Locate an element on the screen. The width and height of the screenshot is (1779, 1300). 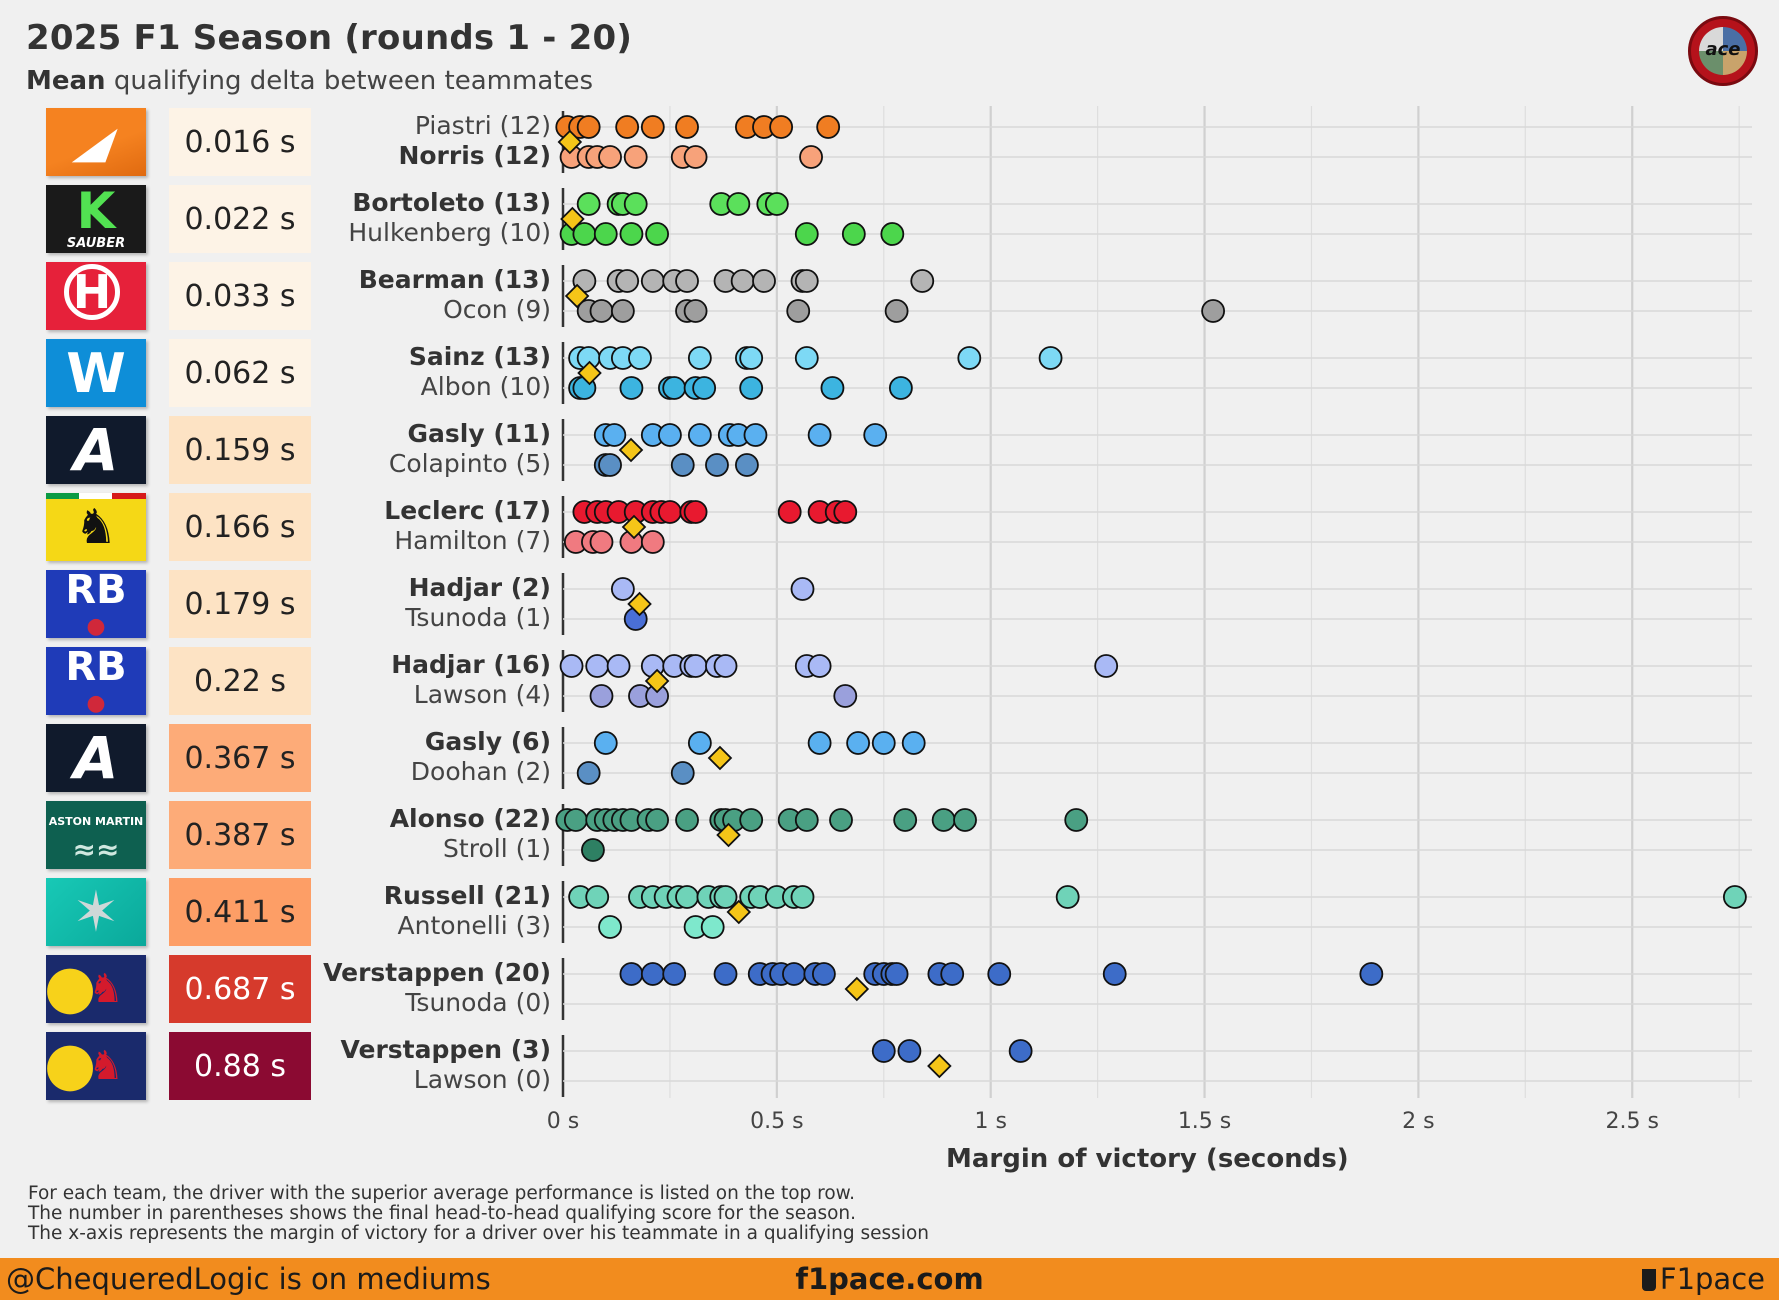
driver-label-bottom: Tsunoda (0) is located at coordinates (478, 1002).